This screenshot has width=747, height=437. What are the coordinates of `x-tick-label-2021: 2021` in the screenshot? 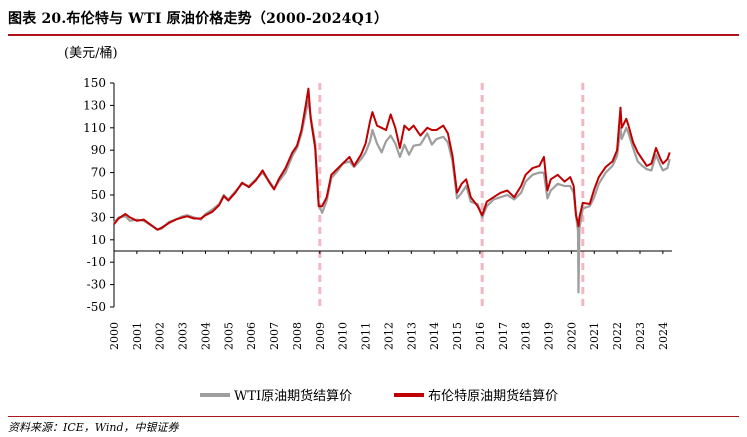 It's located at (594, 336).